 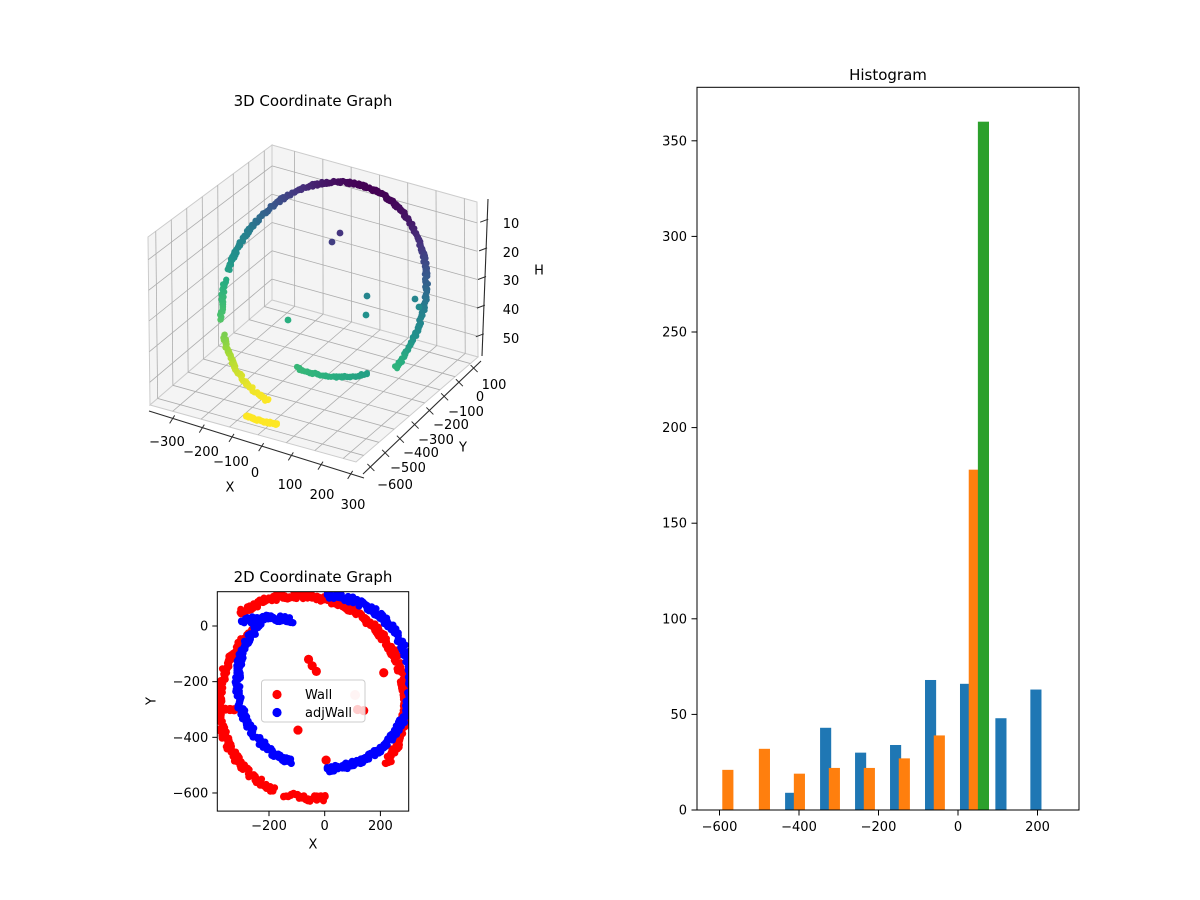 I want to click on histogram-series-orange, so click(x=851, y=639).